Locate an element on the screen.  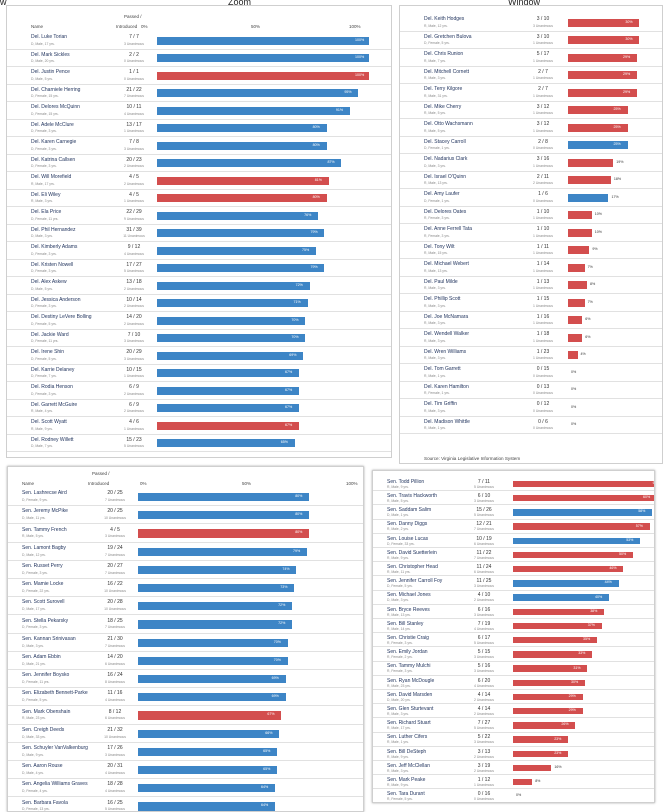
member-name: Del. Luke Torian is located at coordinates (49, 37).